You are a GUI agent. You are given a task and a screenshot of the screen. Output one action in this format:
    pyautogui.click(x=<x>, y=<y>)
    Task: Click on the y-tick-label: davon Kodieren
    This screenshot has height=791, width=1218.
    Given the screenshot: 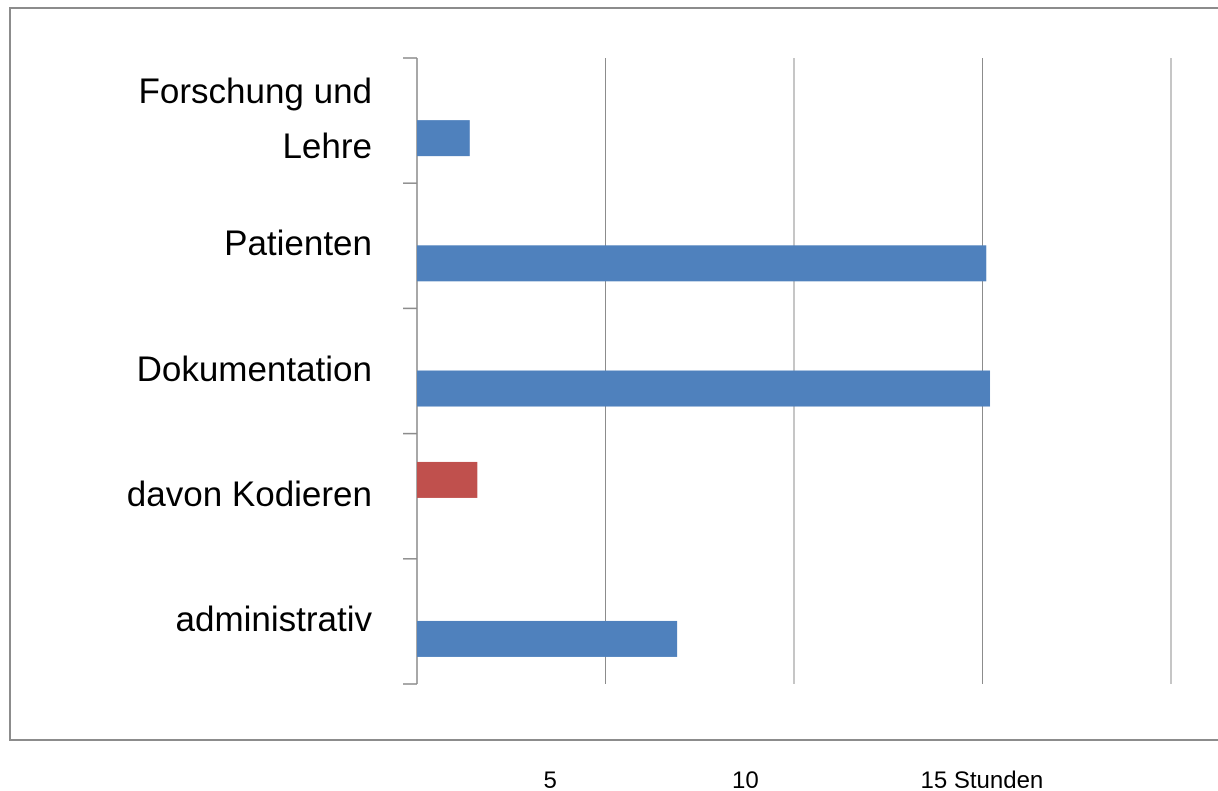 What is the action you would take?
    pyautogui.click(x=249, y=494)
    